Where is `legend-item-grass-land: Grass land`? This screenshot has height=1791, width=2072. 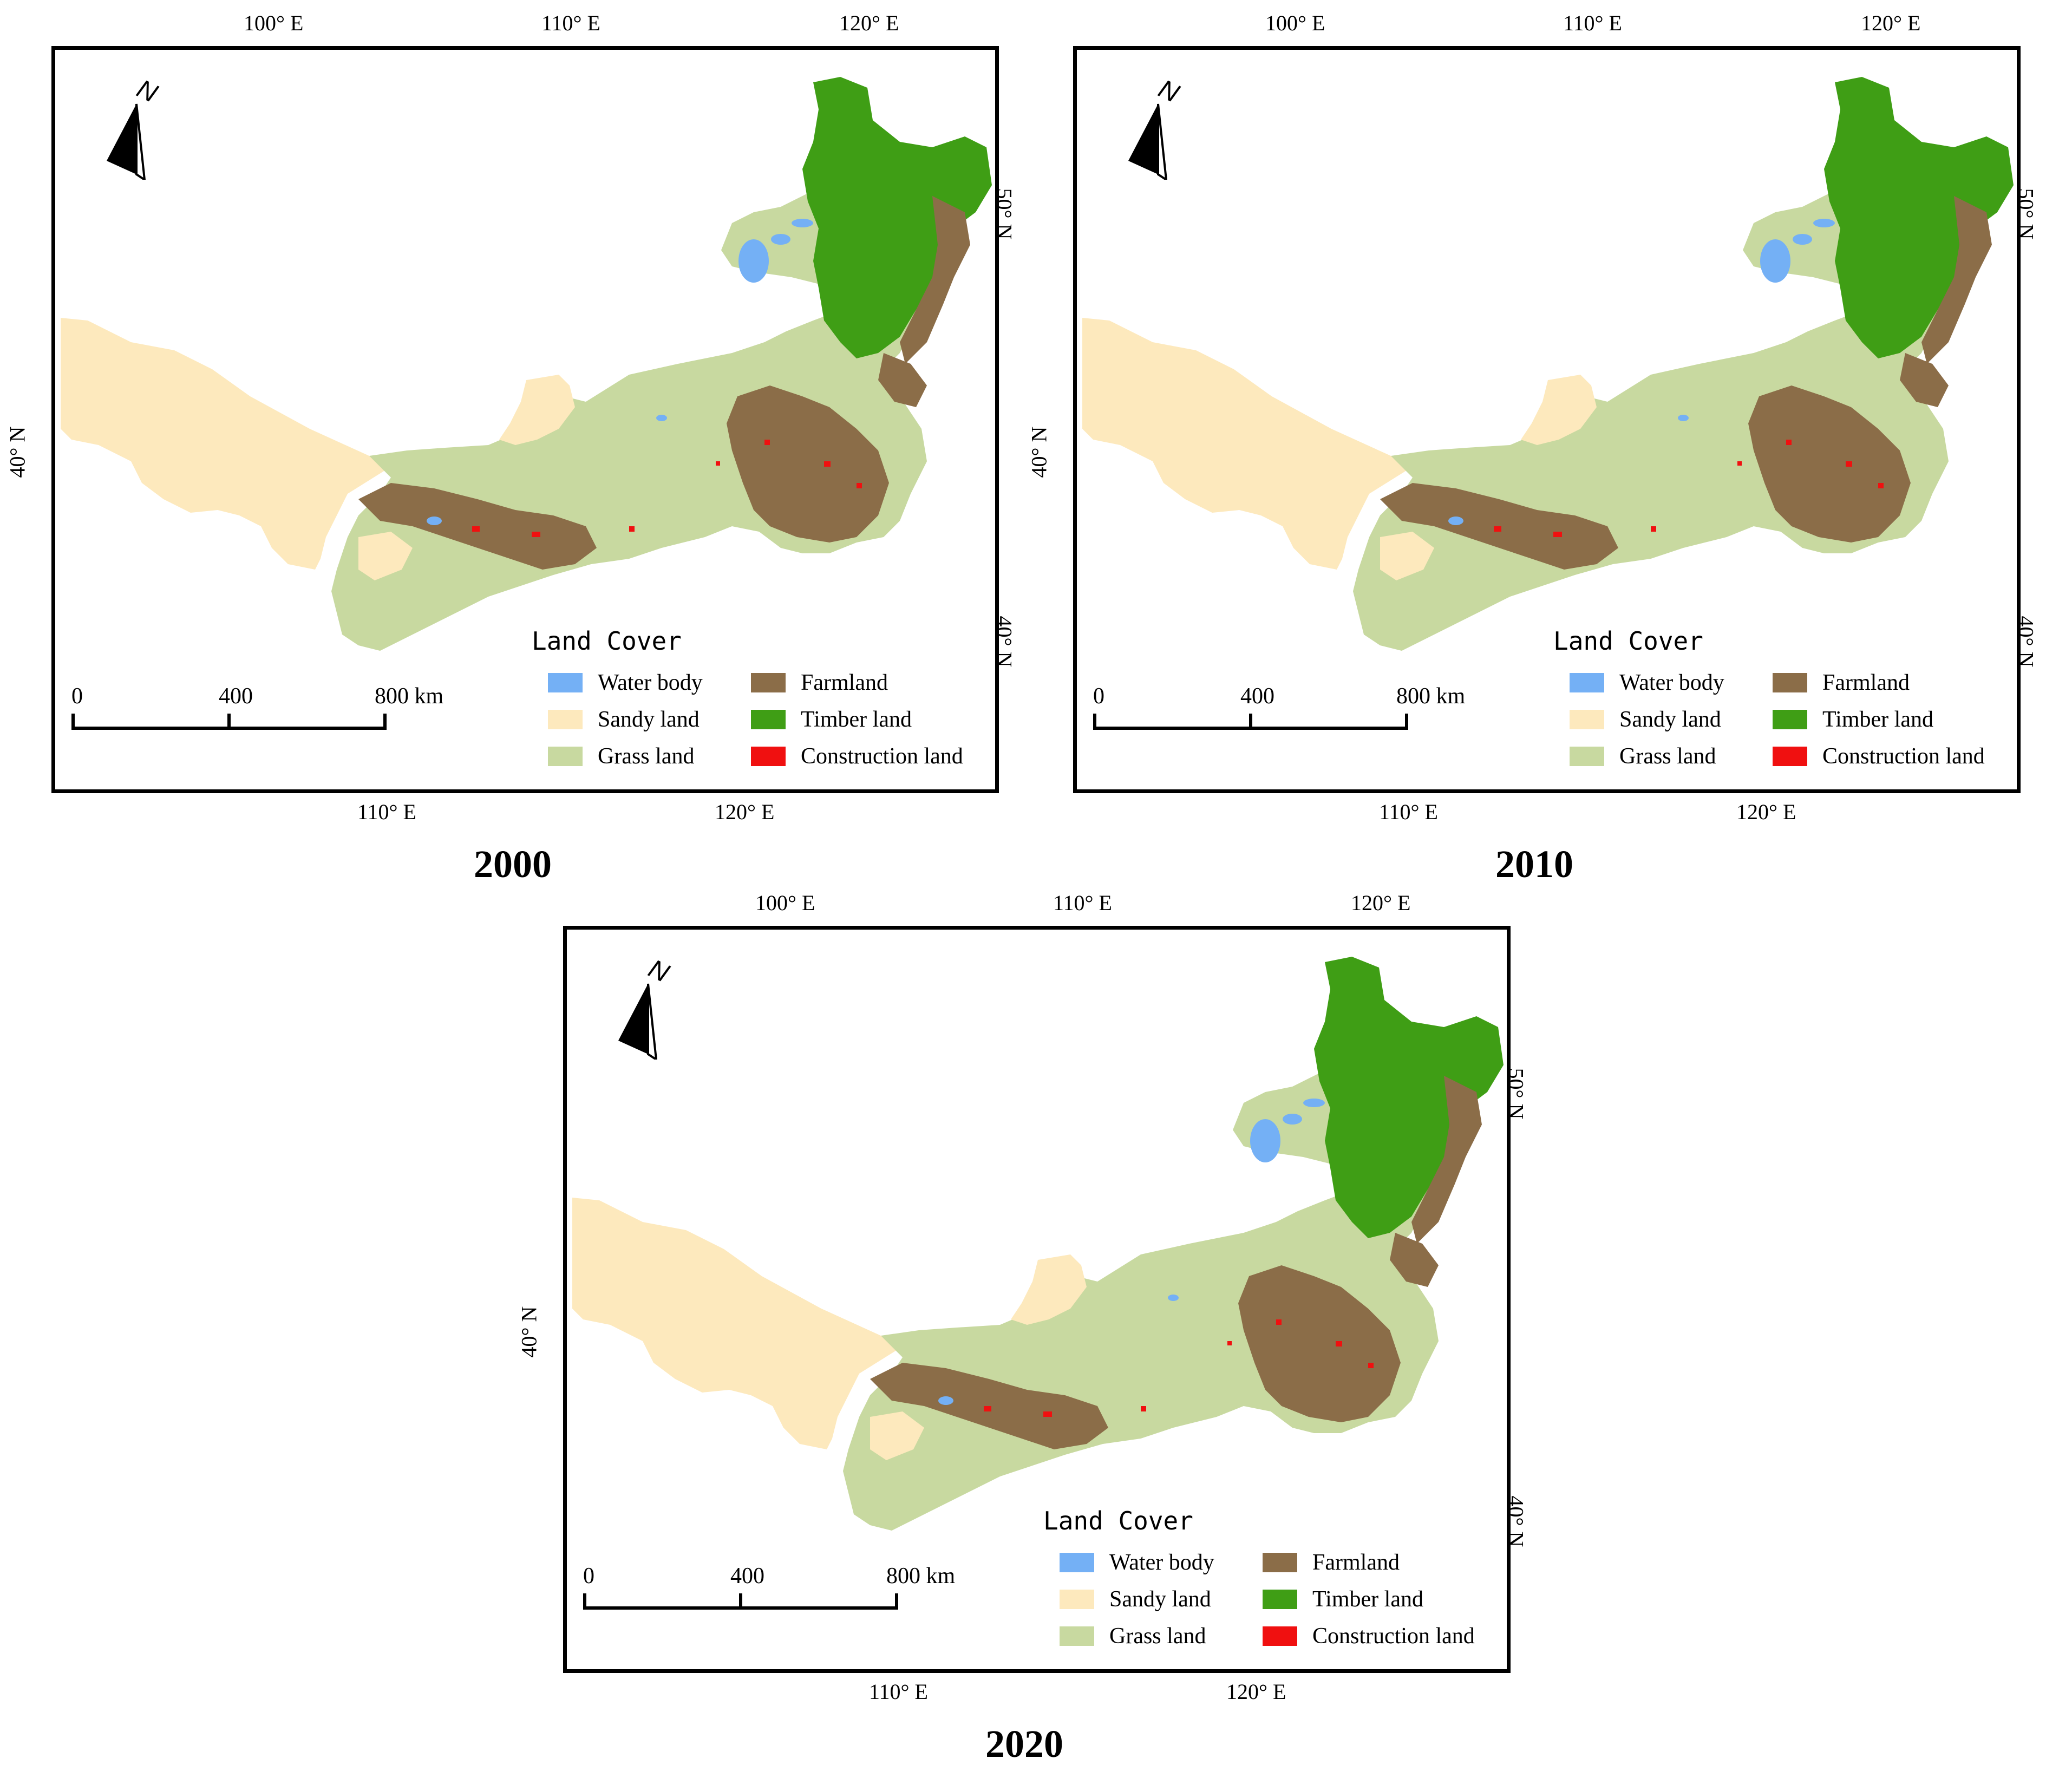
legend-item-grass-land: Grass land is located at coordinates (1643, 756).